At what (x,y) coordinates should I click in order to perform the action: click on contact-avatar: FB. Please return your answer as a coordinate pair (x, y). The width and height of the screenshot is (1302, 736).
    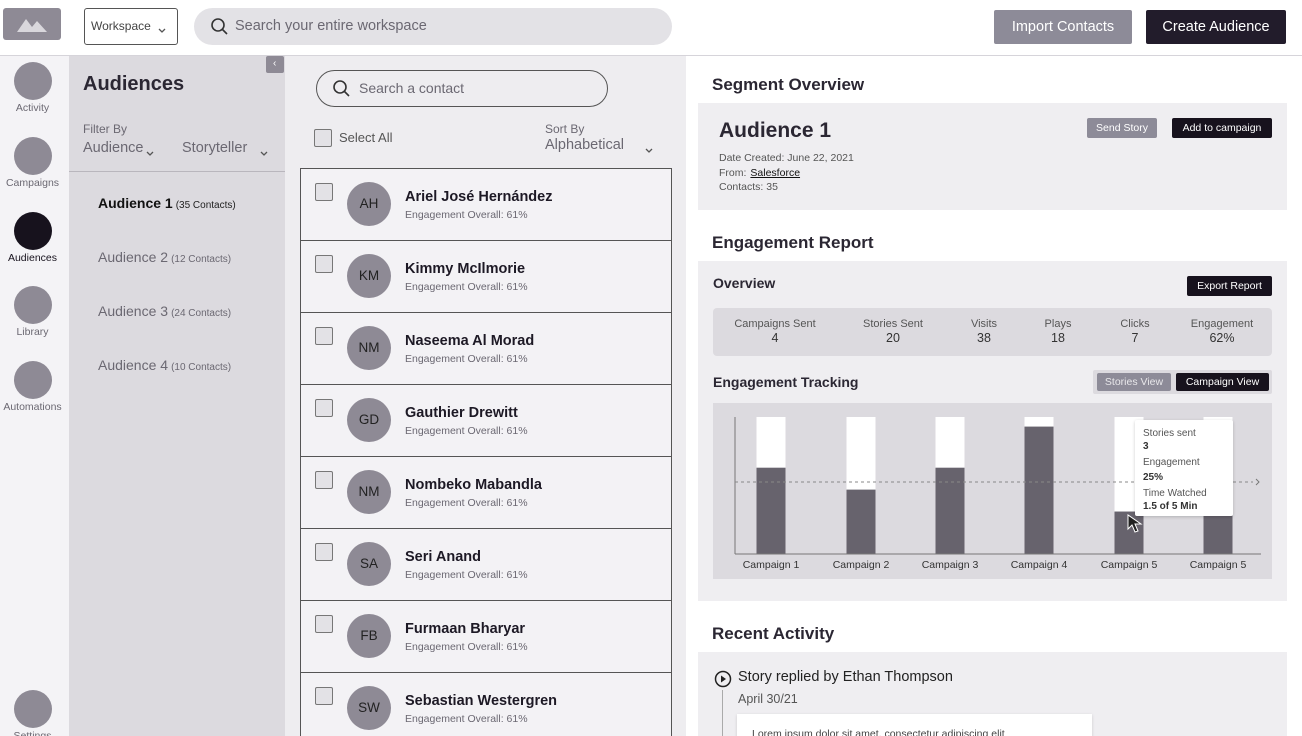
    Looking at the image, I should click on (369, 636).